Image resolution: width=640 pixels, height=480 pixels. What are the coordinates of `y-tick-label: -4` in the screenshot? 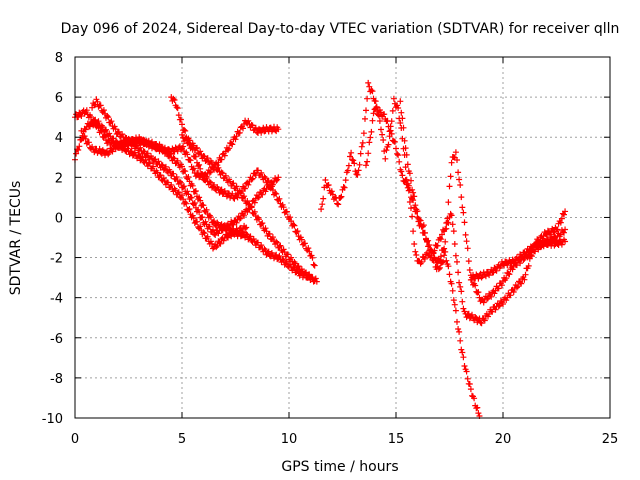 It's located at (56, 299).